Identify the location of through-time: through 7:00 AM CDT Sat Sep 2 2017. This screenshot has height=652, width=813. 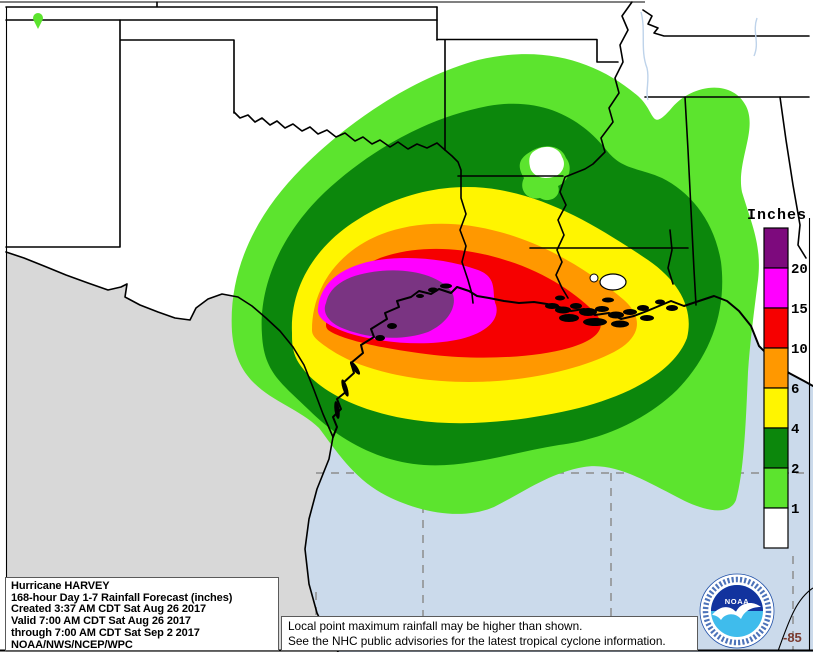
(105, 632).